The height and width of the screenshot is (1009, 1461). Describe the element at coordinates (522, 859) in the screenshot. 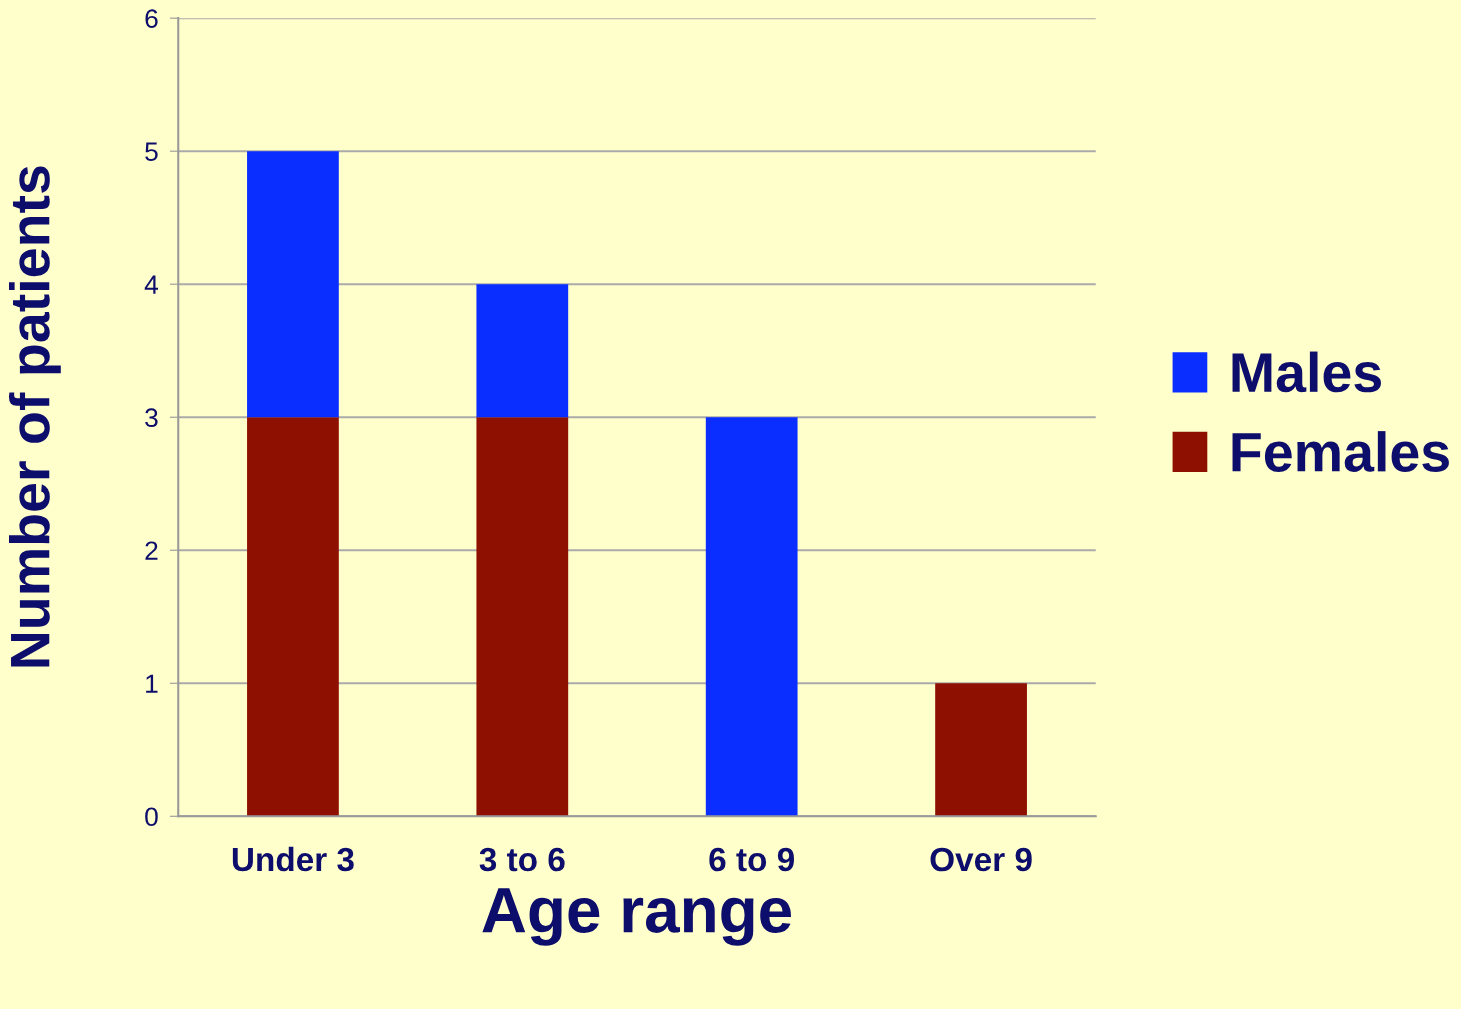

I see `x-tick-label: 3 to 6` at that location.